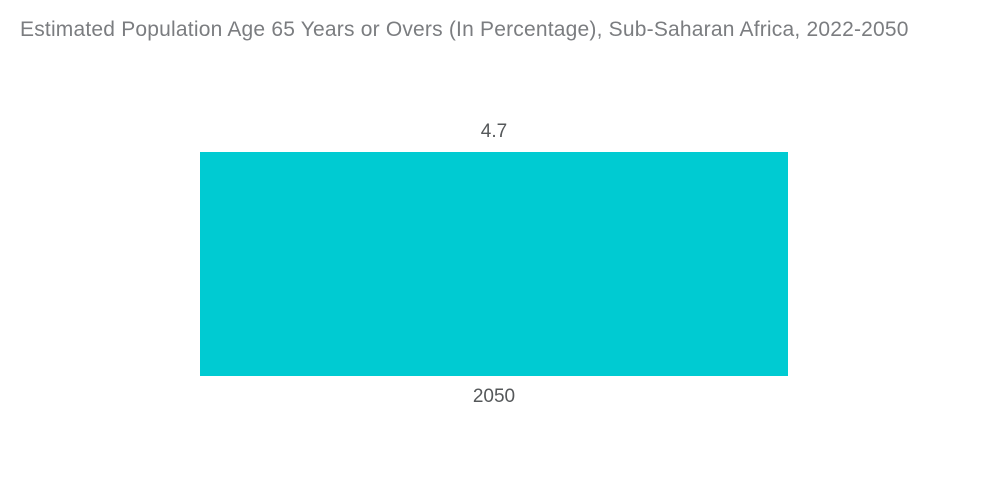 This screenshot has width=1000, height=504. I want to click on x-axis-category-label: 2050, so click(494, 396).